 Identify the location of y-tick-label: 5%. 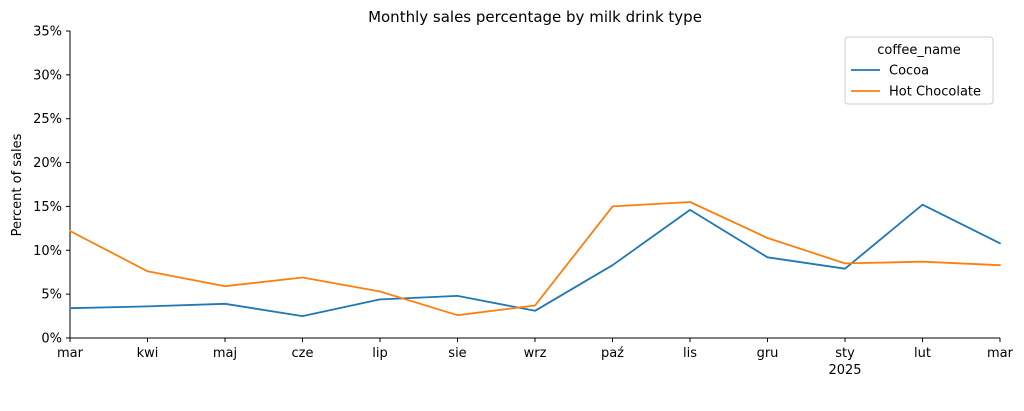
(51, 295).